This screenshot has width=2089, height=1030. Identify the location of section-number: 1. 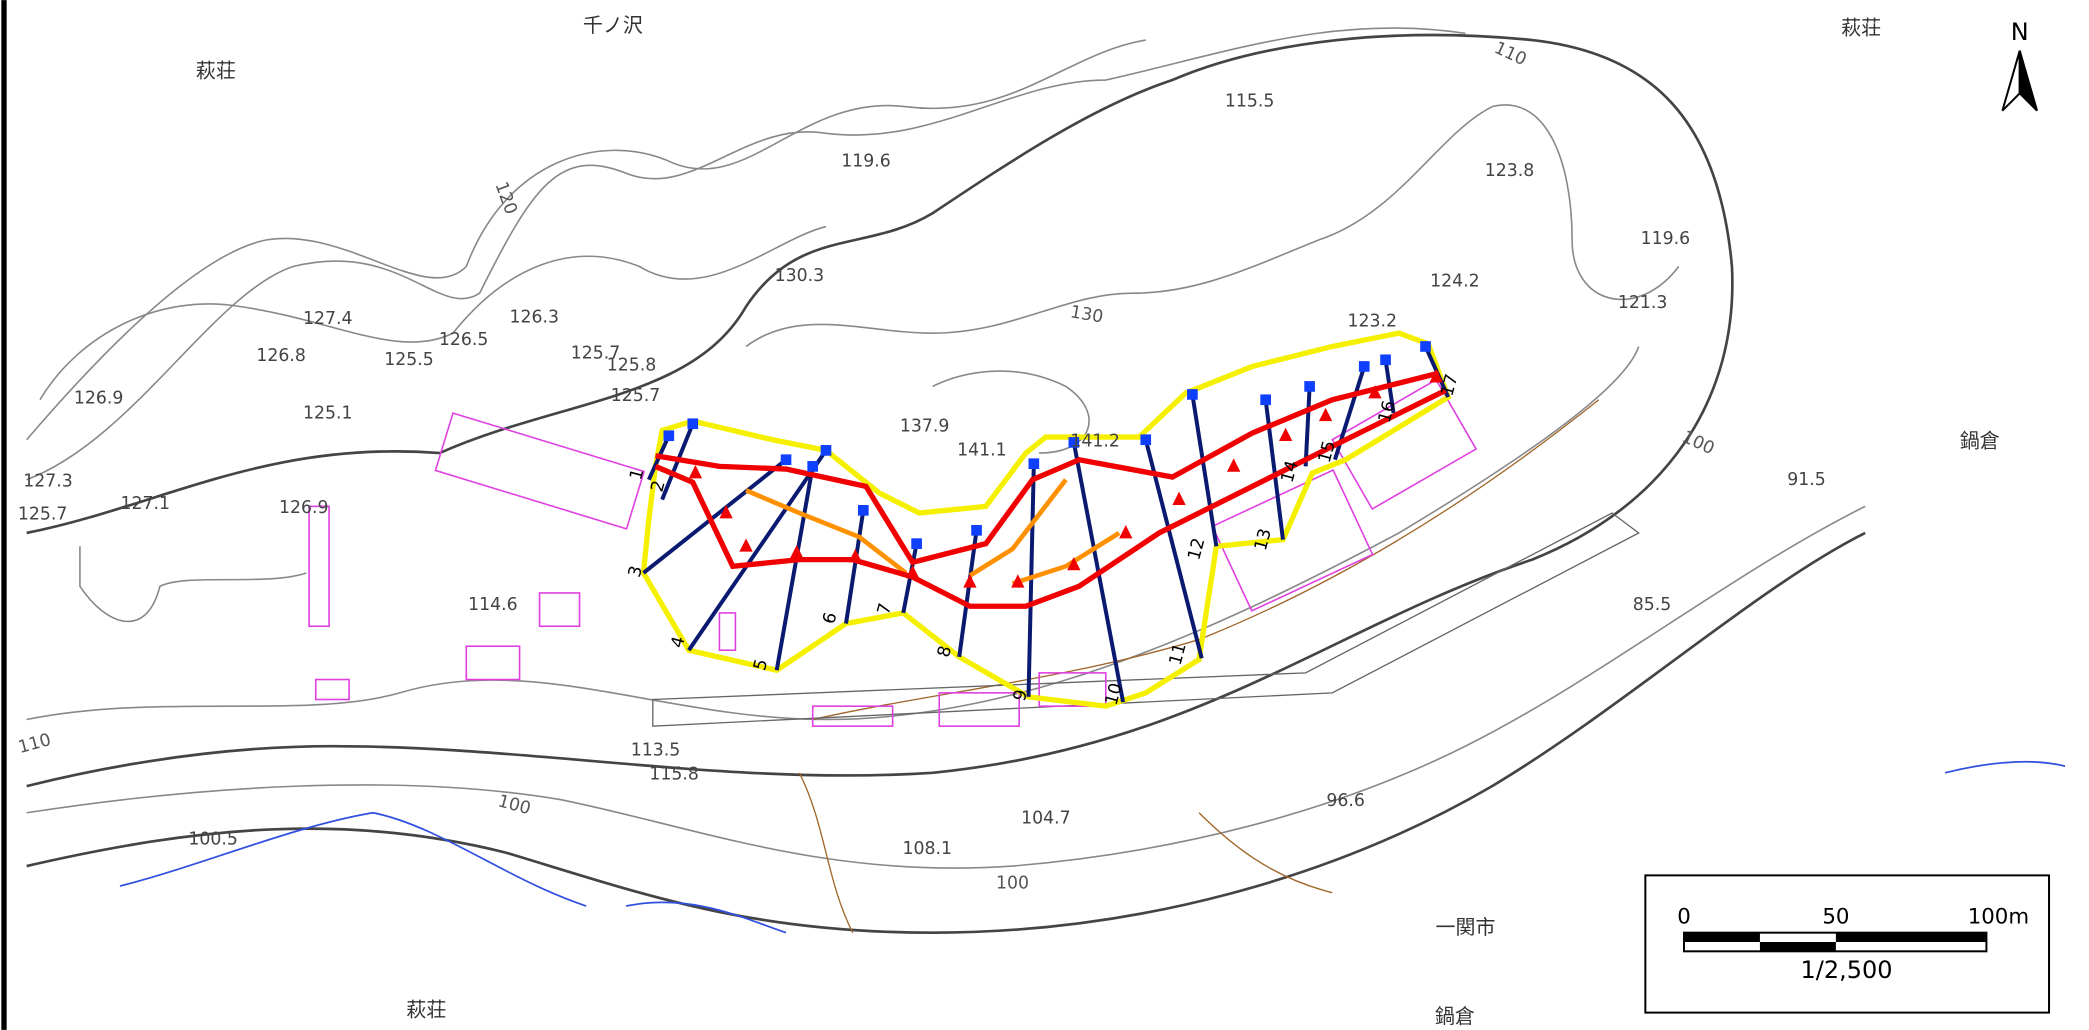
(637, 474).